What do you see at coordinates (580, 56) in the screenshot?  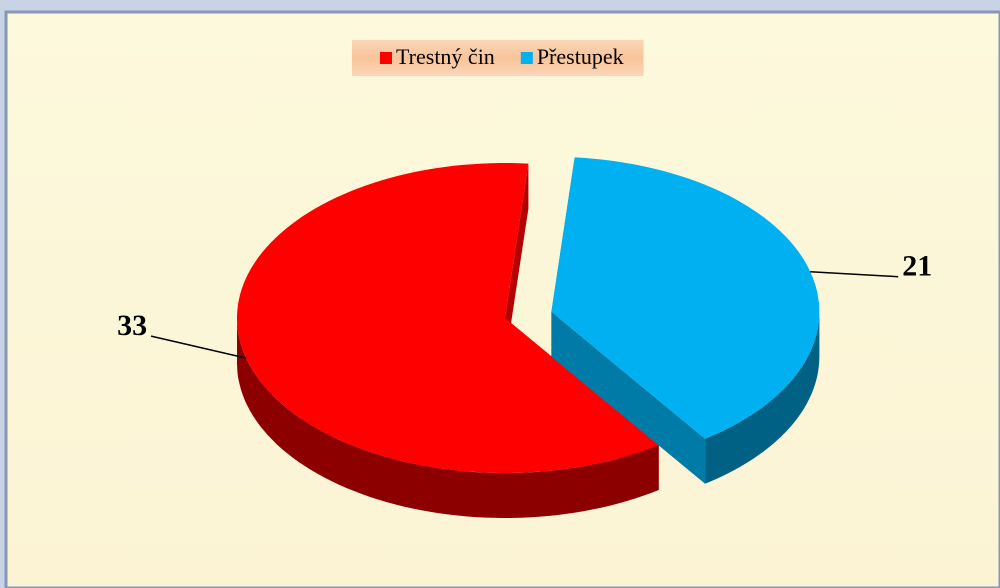 I see `legend-label: Přestupek` at bounding box center [580, 56].